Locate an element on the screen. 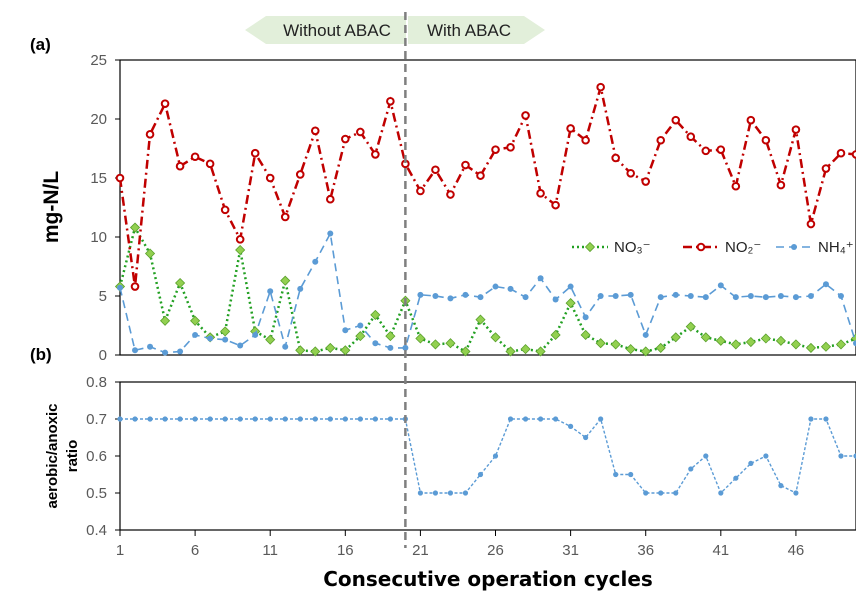 This screenshot has width=856, height=593. x-tick-label: 36 is located at coordinates (645, 550).